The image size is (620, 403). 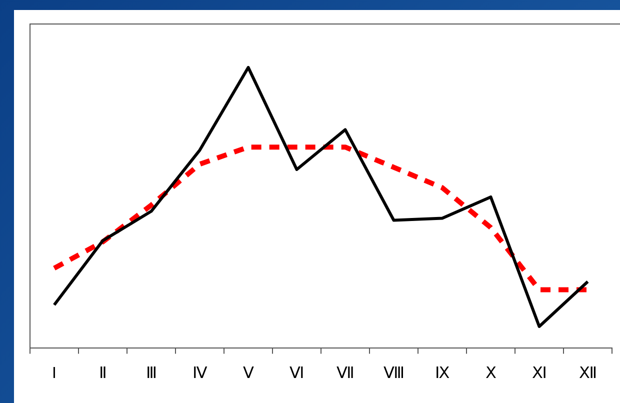 What do you see at coordinates (539, 373) in the screenshot?
I see `x-tick-label: Ⅺ` at bounding box center [539, 373].